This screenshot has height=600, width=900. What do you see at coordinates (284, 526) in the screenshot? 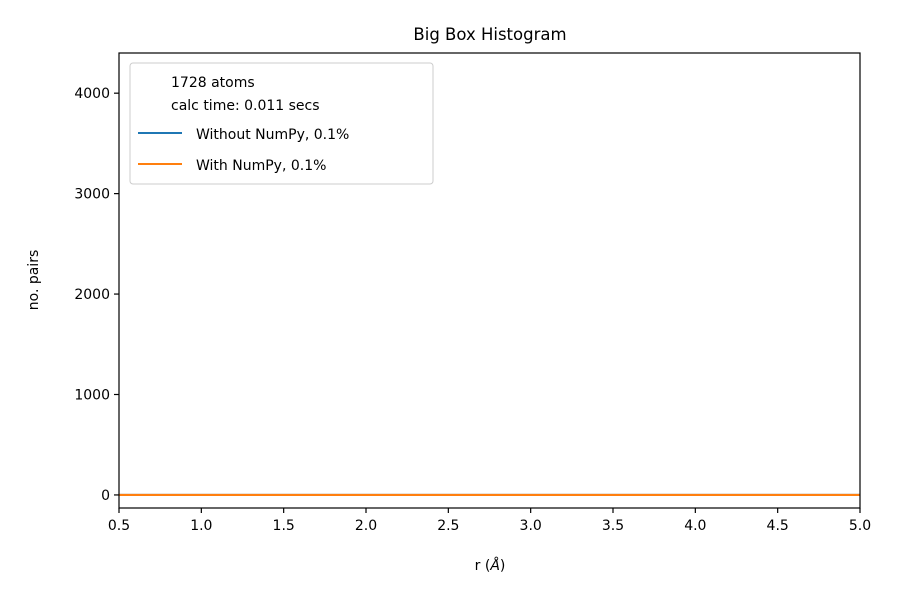
I see `x-tick-label: 1.5` at bounding box center [284, 526].